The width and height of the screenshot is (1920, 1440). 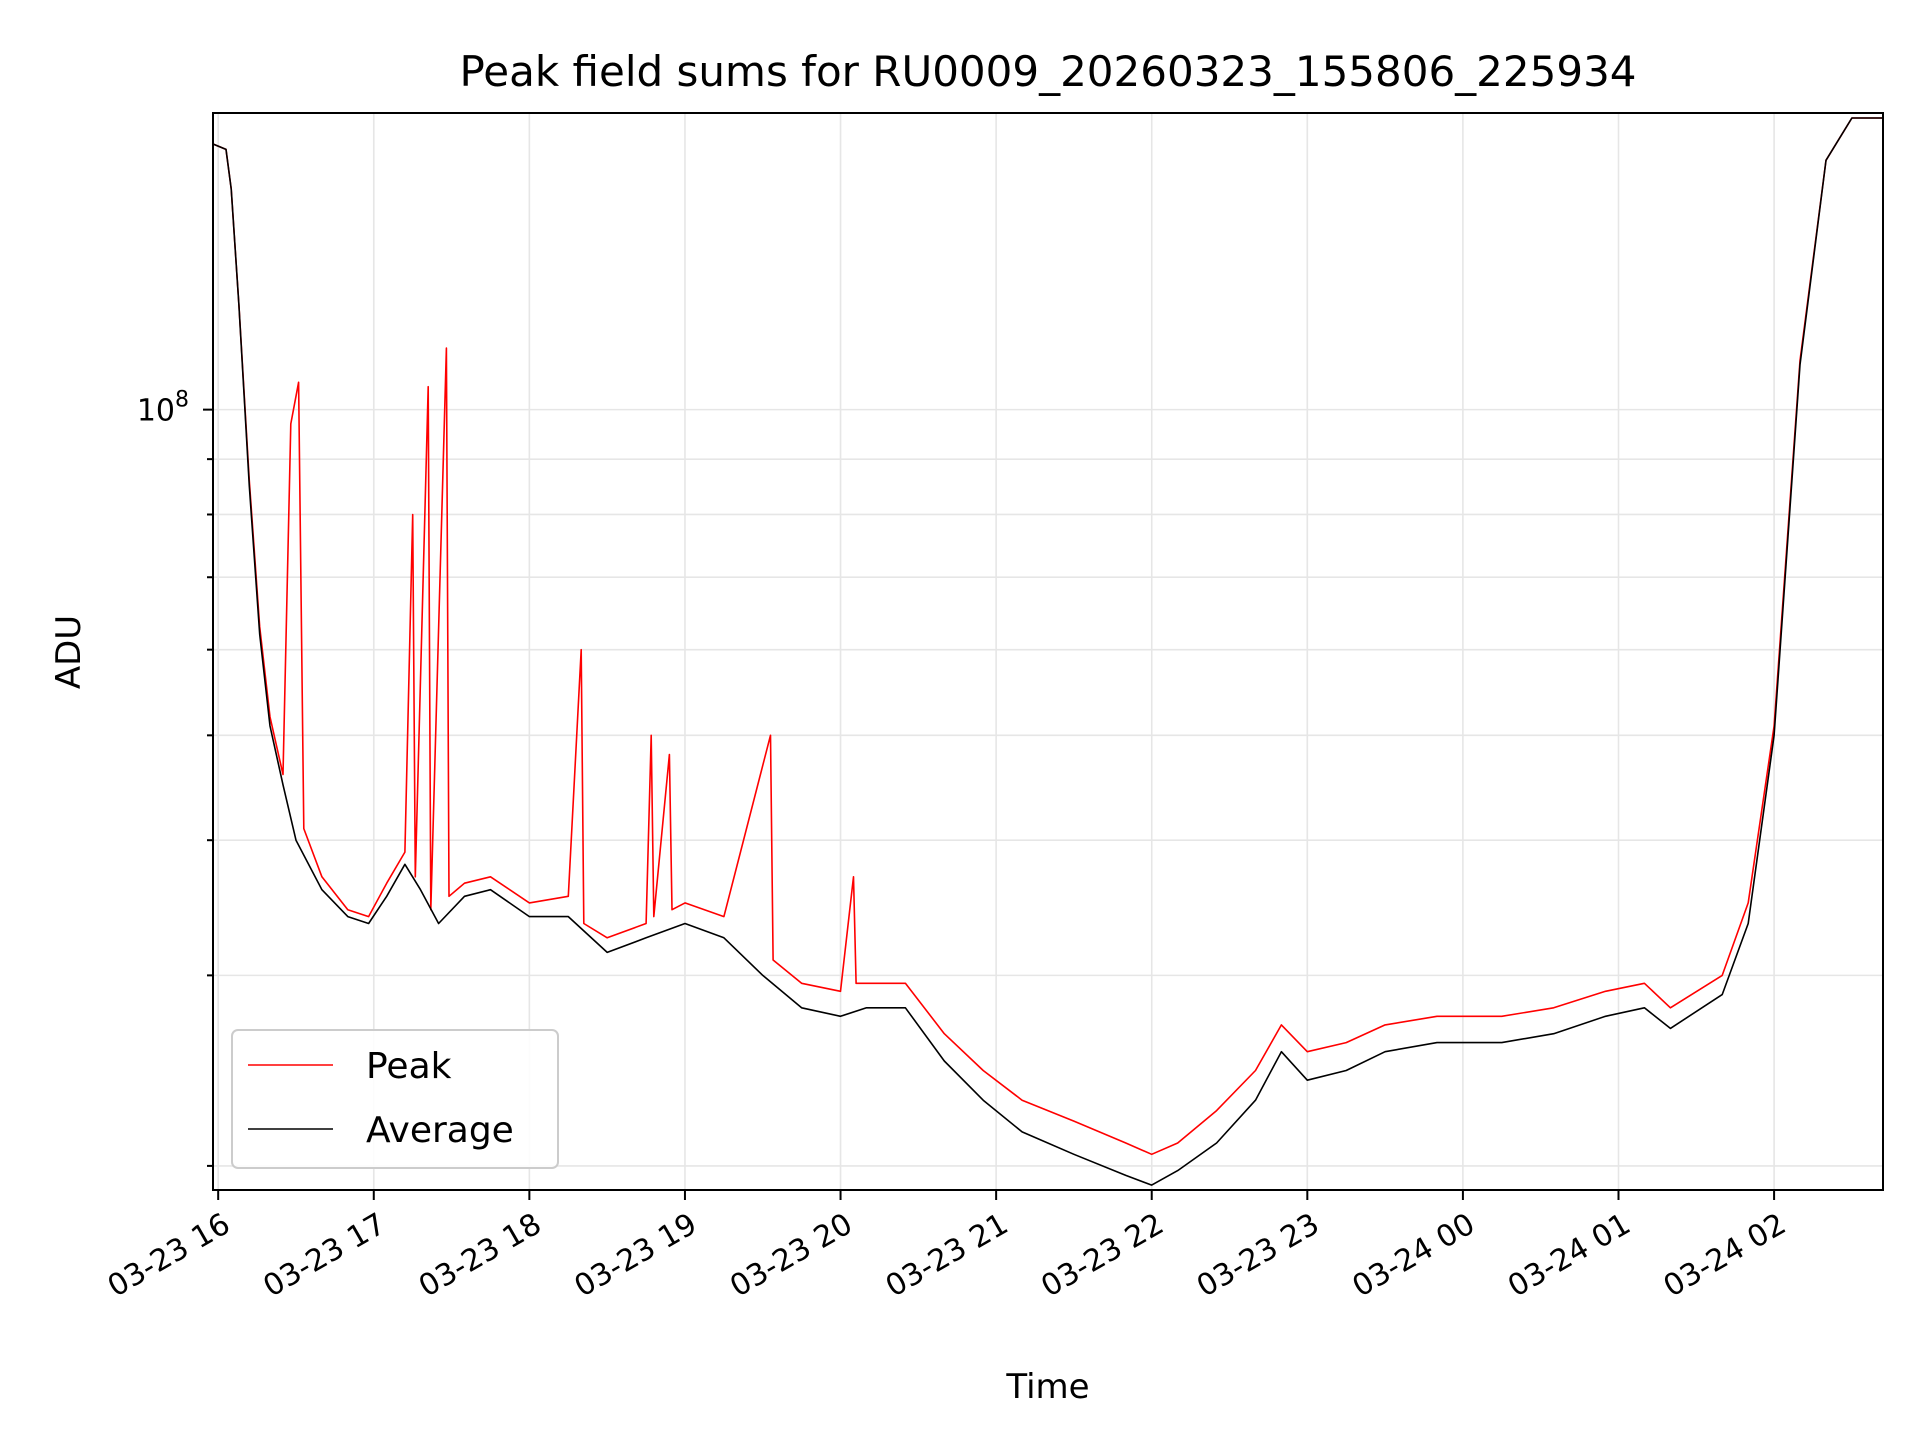 What do you see at coordinates (395, 1099) in the screenshot?
I see `legend: Peak Average` at bounding box center [395, 1099].